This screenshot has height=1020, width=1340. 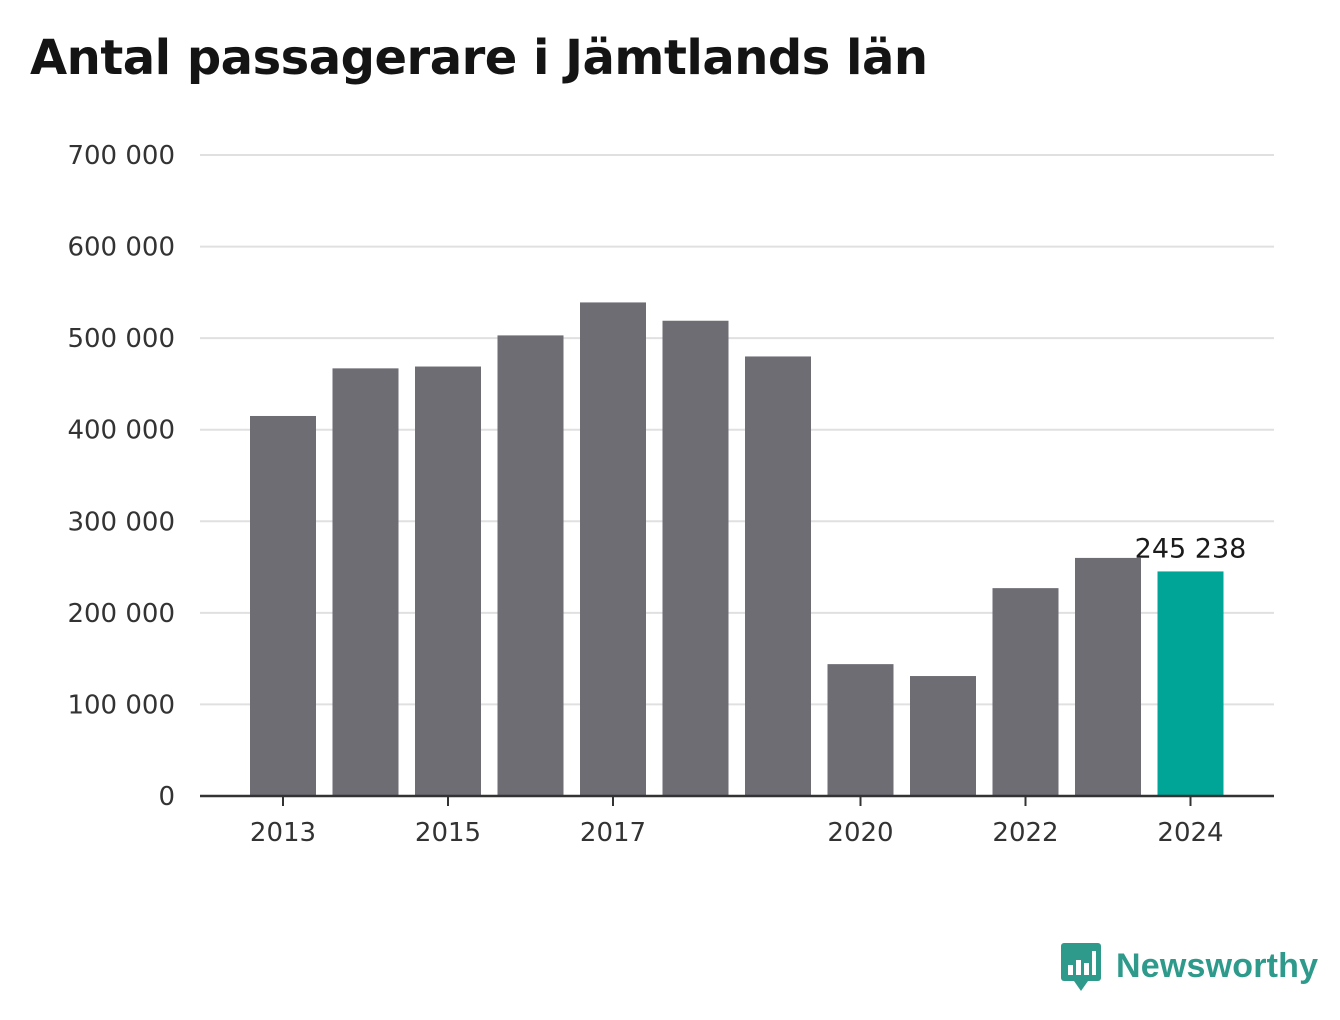 I want to click on data-labels: 245 238, so click(x=1191, y=548).